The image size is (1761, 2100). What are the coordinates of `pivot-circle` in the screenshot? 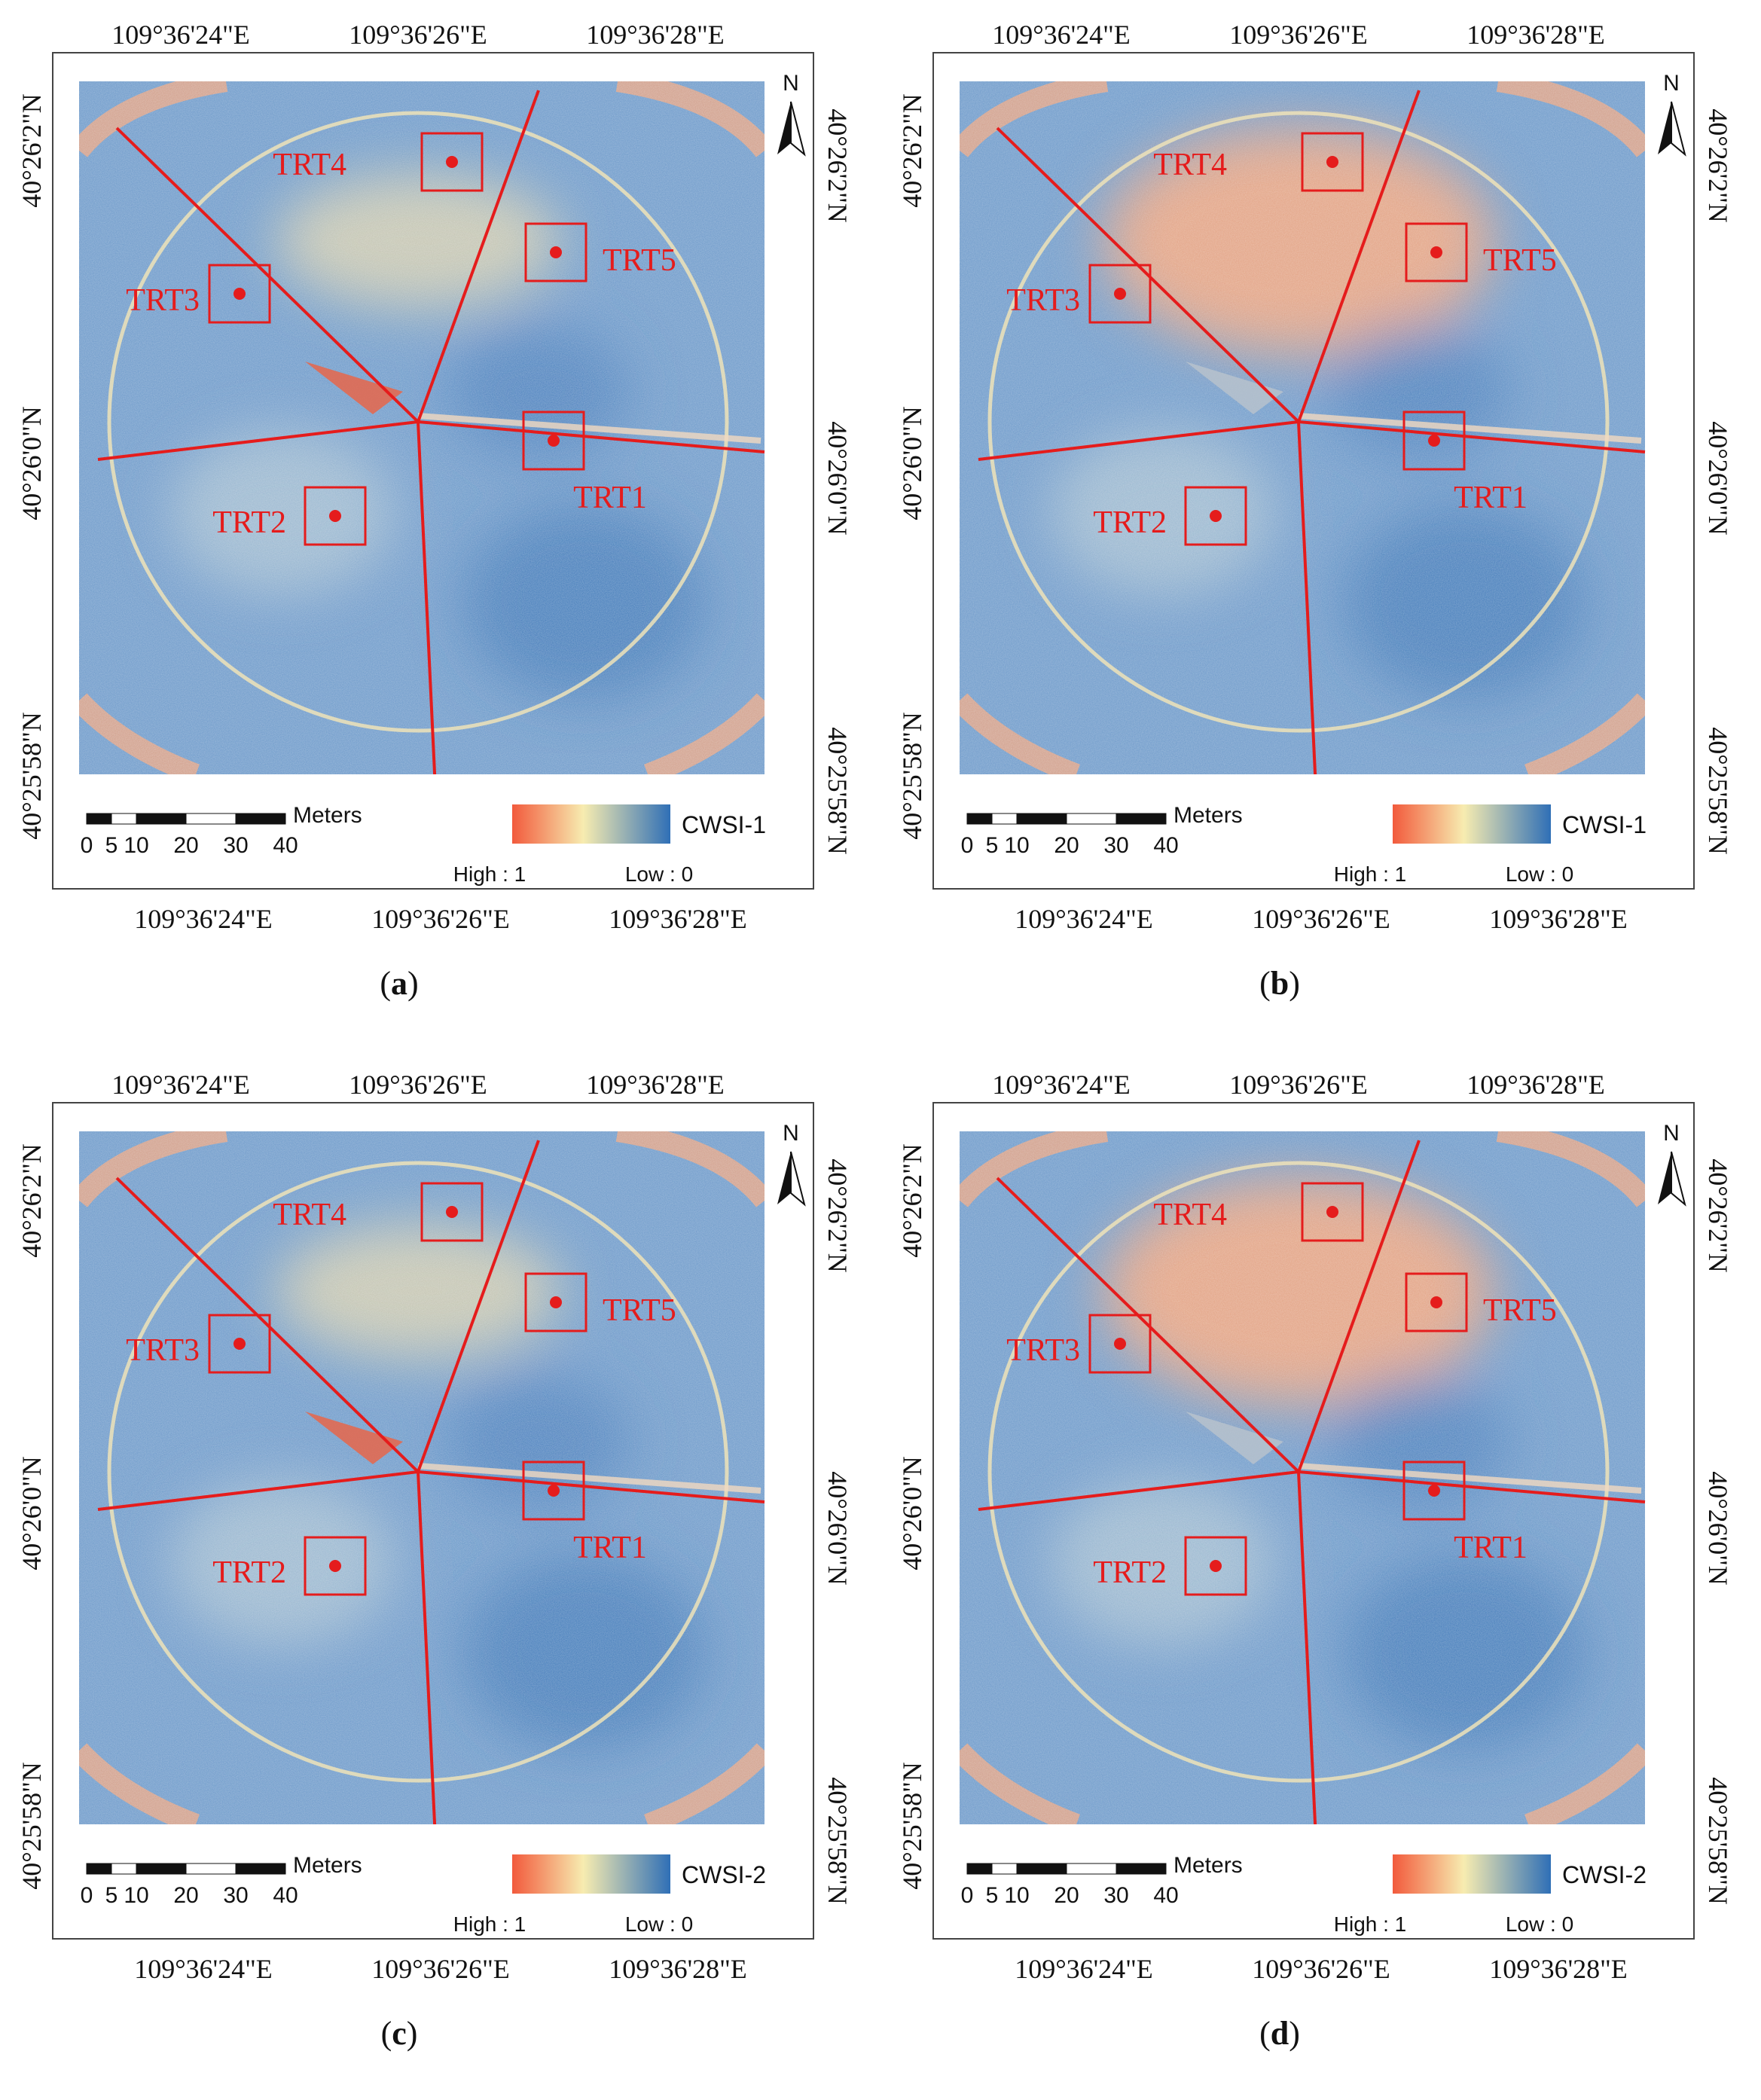 It's located at (1298, 1472).